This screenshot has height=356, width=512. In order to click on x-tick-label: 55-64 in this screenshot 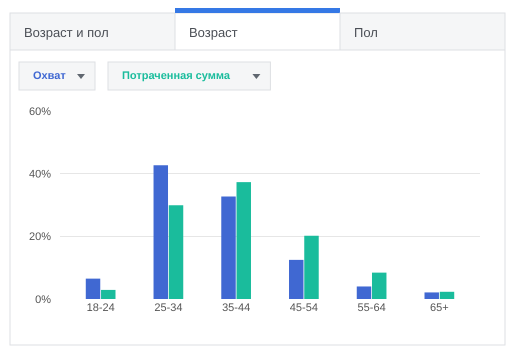, I will do `click(372, 308)`.